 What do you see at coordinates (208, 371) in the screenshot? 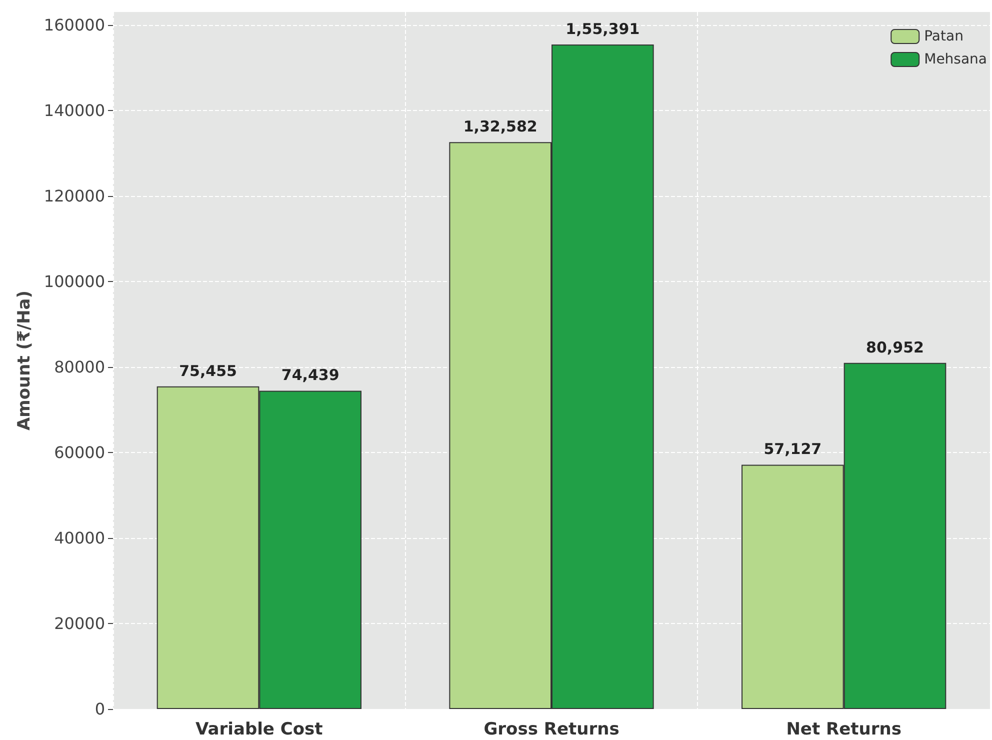
I see `data-label: 75,455` at bounding box center [208, 371].